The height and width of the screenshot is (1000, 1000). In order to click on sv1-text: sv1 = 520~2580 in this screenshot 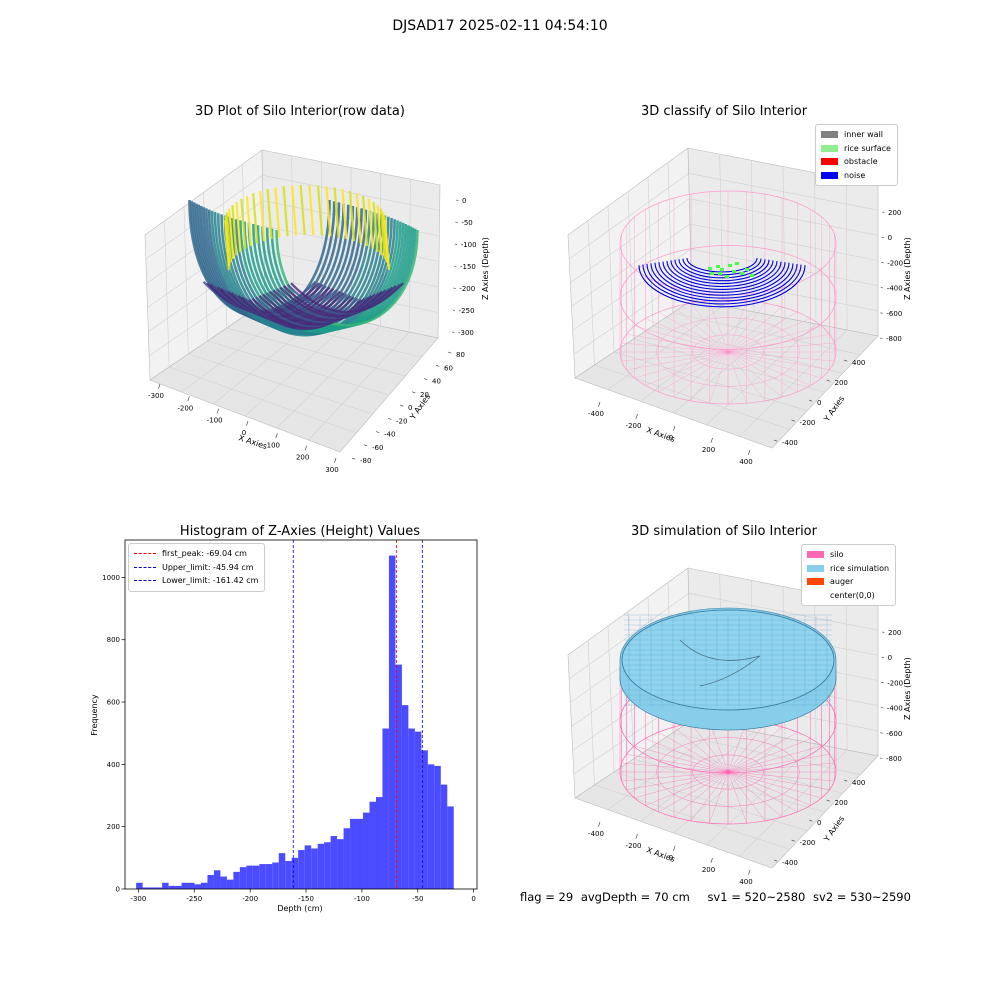, I will do `click(756, 897)`.